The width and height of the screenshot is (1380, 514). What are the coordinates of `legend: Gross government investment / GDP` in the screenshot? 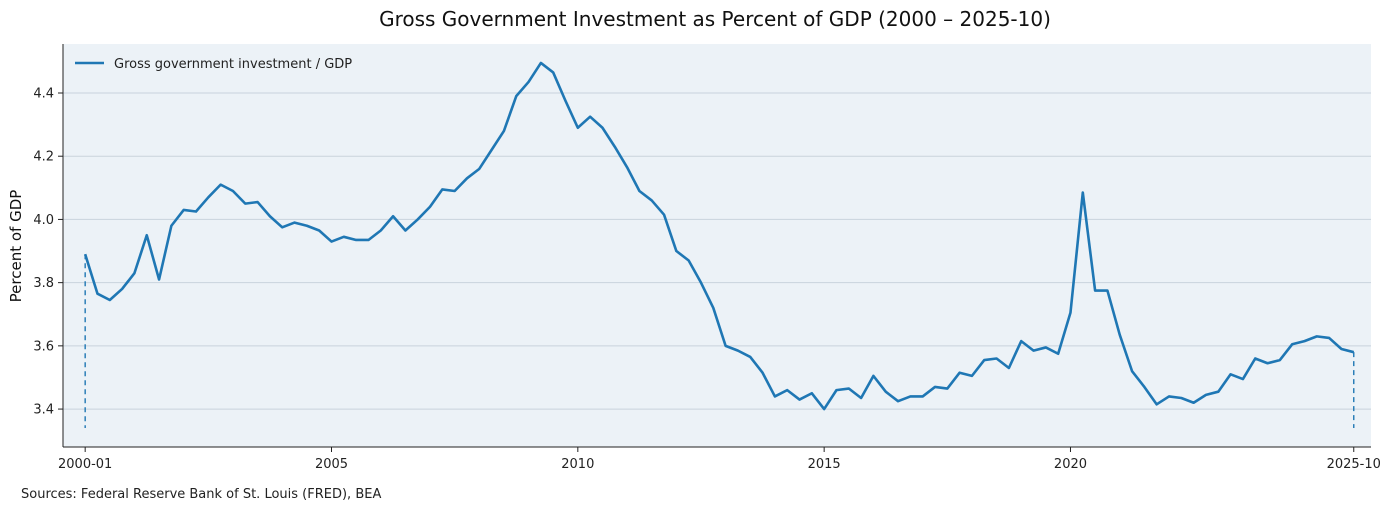 It's located at (213, 64).